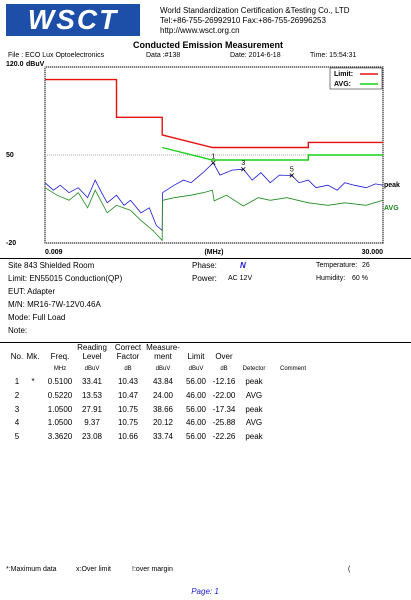 The image size is (411, 600). What do you see at coordinates (92, 395) in the screenshot?
I see `table-cell: 13.53` at bounding box center [92, 395].